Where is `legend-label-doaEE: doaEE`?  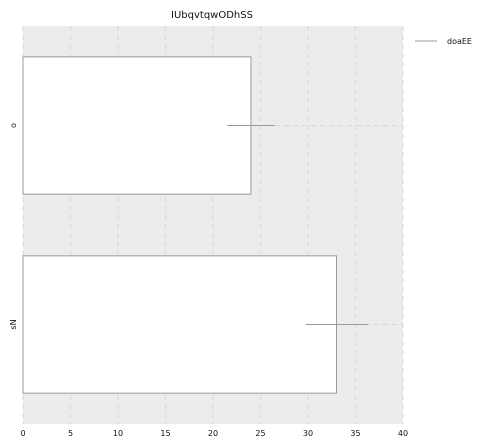 legend-label-doaEE: doaEE is located at coordinates (459, 41).